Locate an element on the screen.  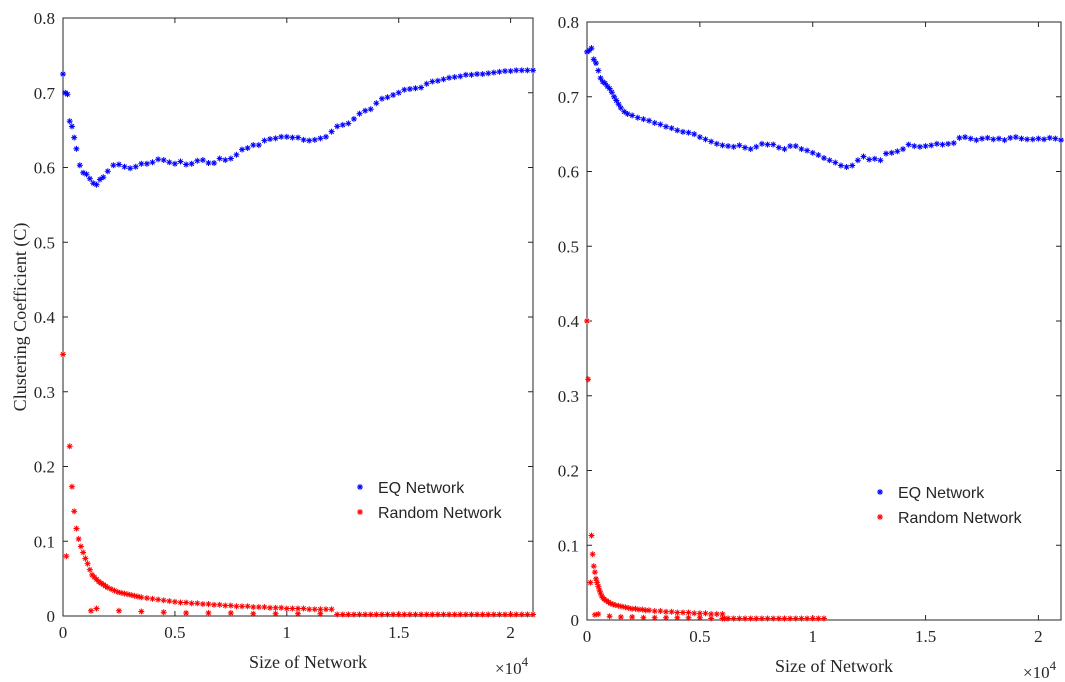
legend-marker is located at coordinates (880, 517).